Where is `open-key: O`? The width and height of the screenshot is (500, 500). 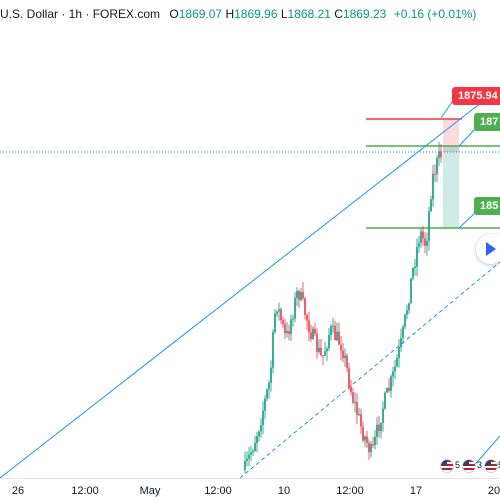
open-key: O is located at coordinates (174, 14).